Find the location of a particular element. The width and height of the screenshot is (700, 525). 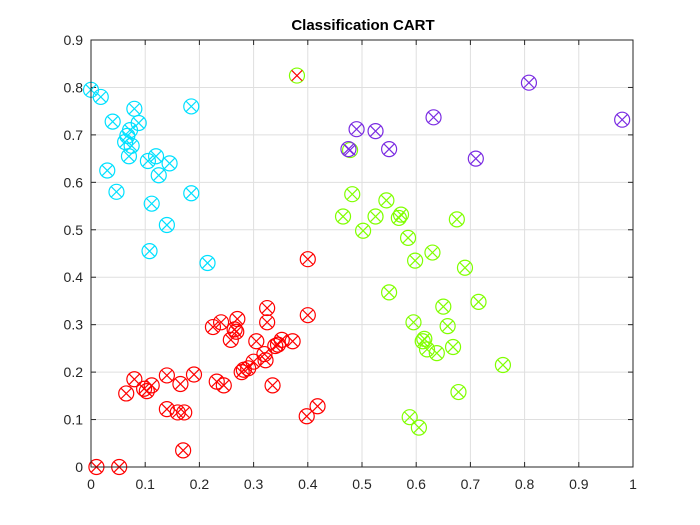

y-tick-label: 0.4 is located at coordinates (74, 277).